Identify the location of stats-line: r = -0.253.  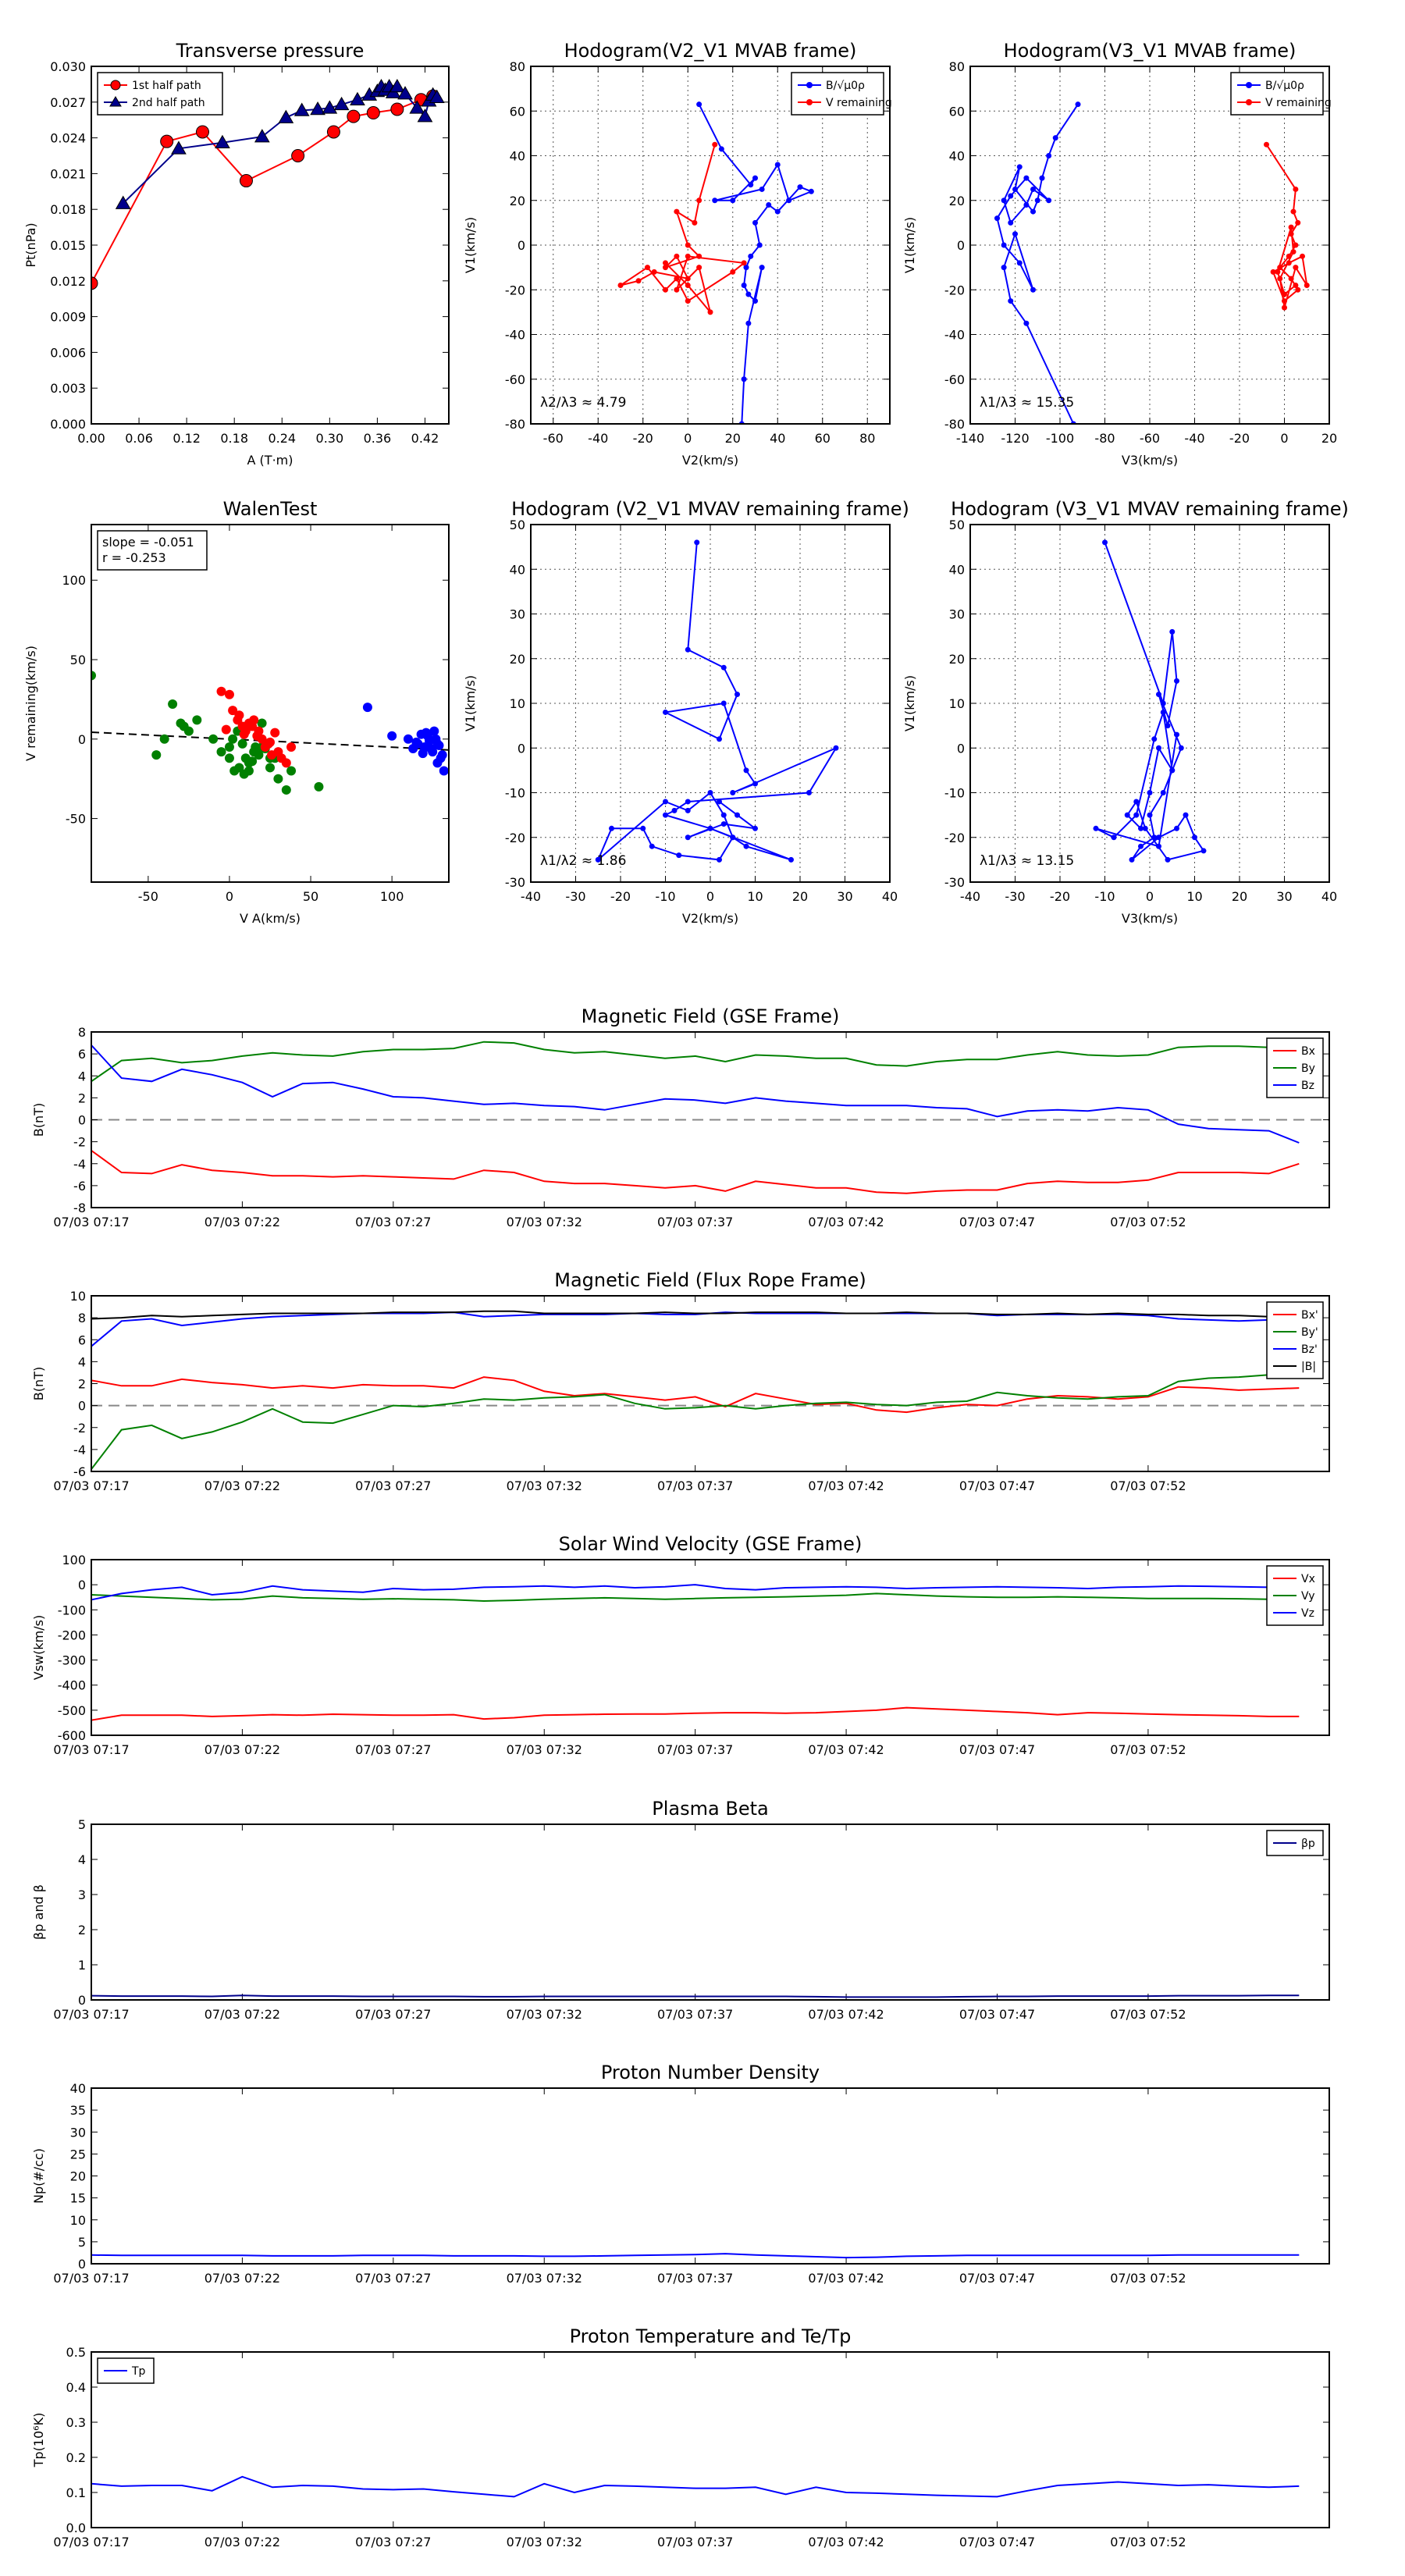
(134, 557).